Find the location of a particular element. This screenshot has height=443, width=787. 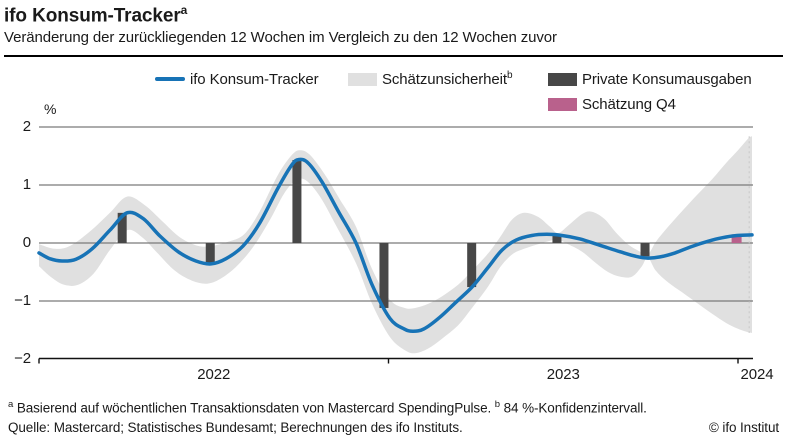

x-axis-label-2022: 2022 is located at coordinates (214, 374).